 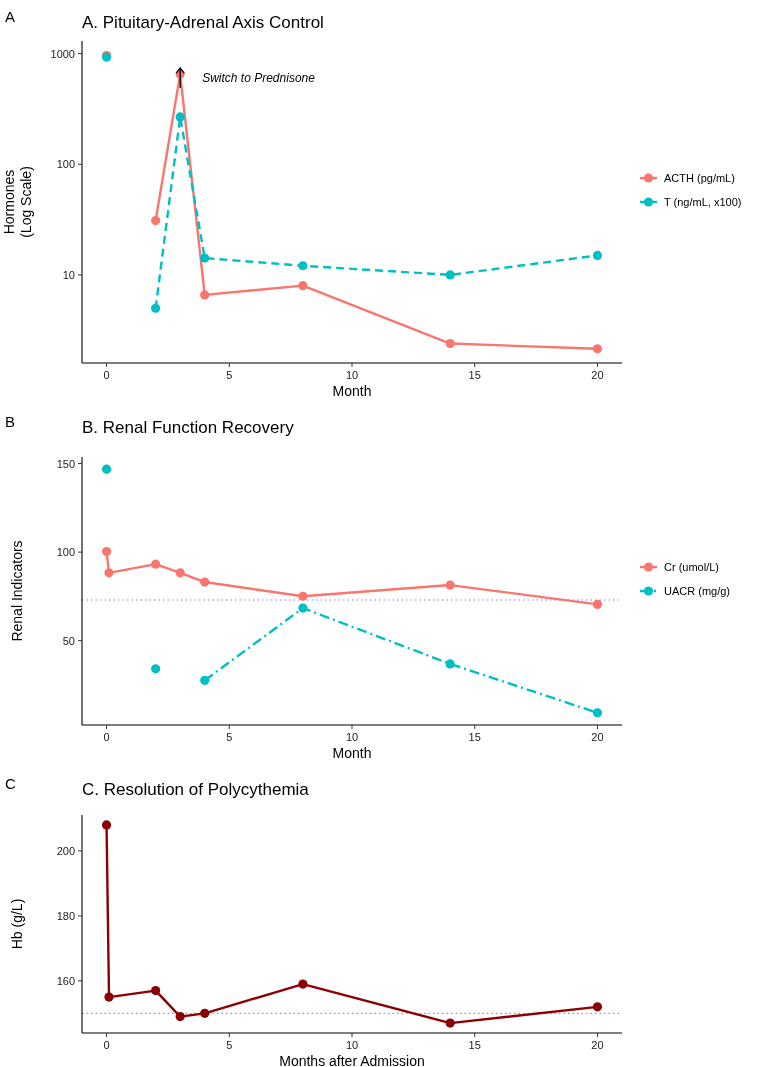 I want to click on text: C, so click(x=10, y=783).